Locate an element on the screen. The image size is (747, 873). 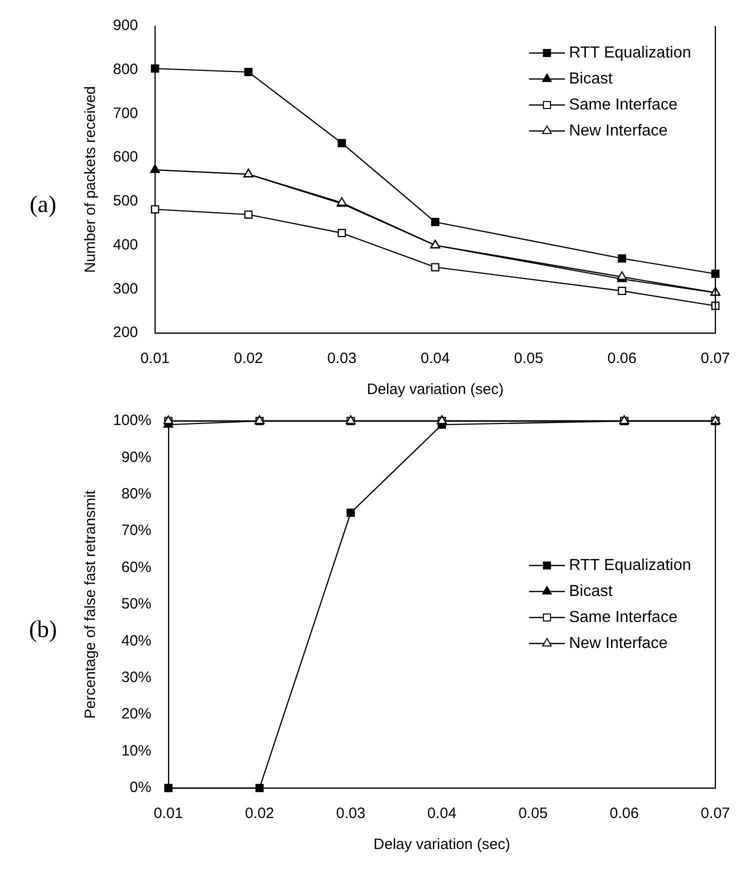
y-axis-title: Percentage of false fast retransmit is located at coordinates (91, 604).